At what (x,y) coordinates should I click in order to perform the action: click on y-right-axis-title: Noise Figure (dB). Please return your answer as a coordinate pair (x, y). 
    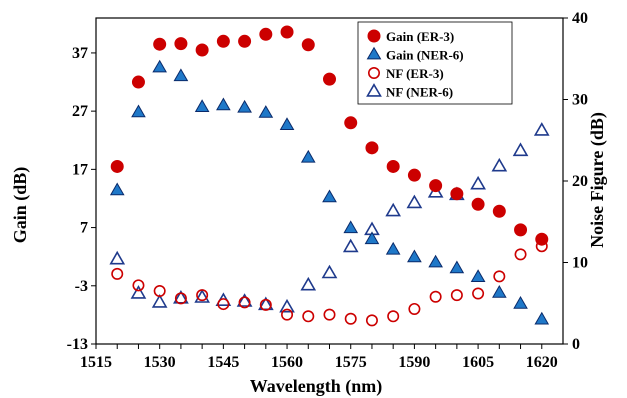
    Looking at the image, I should click on (597, 180).